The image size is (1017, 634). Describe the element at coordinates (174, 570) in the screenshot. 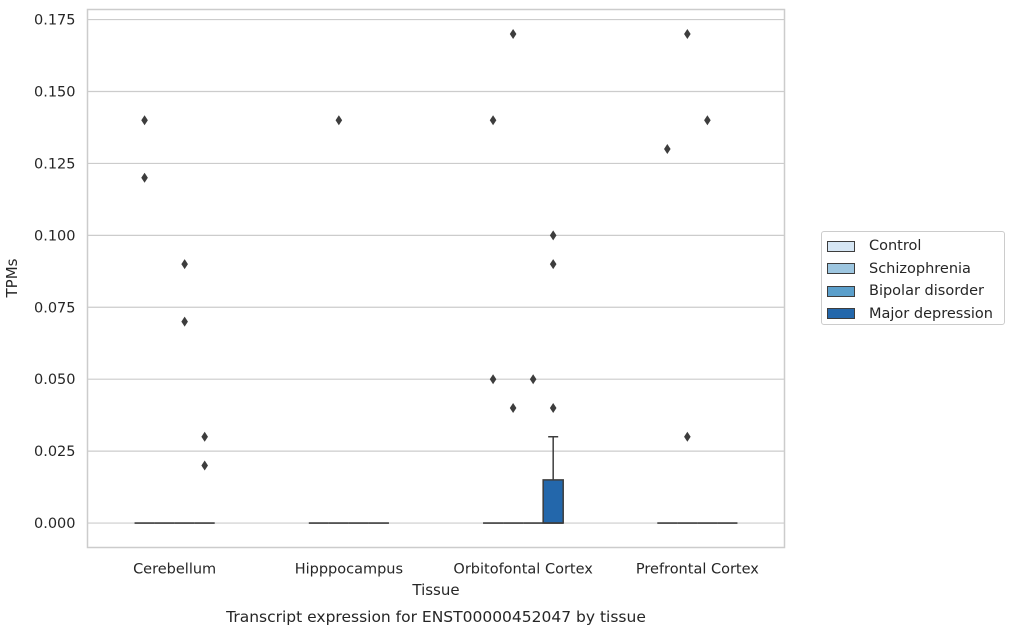

I see `x-tick-label: Cerebellum` at that location.